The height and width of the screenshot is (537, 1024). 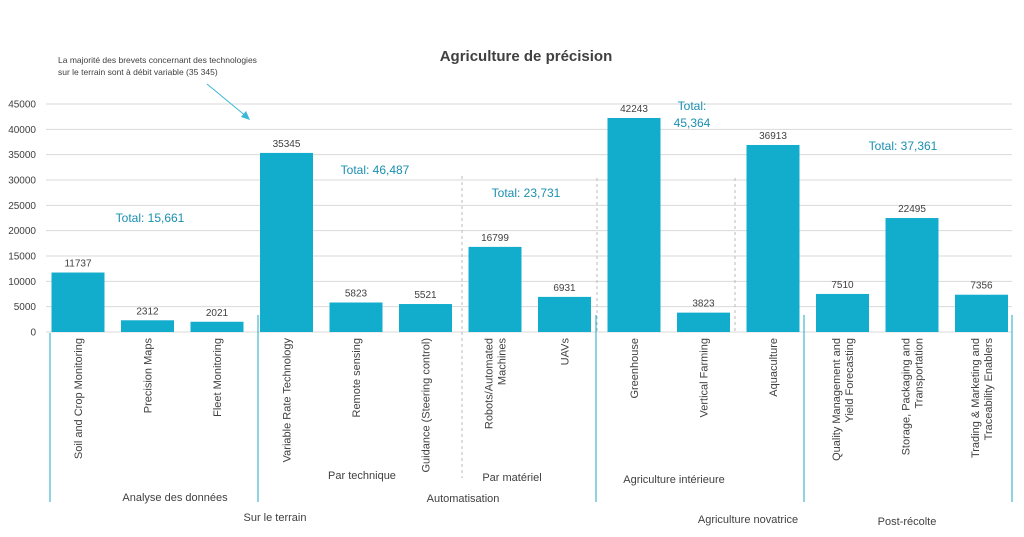 What do you see at coordinates (850, 380) in the screenshot?
I see `category-label: Yield Forecasting` at bounding box center [850, 380].